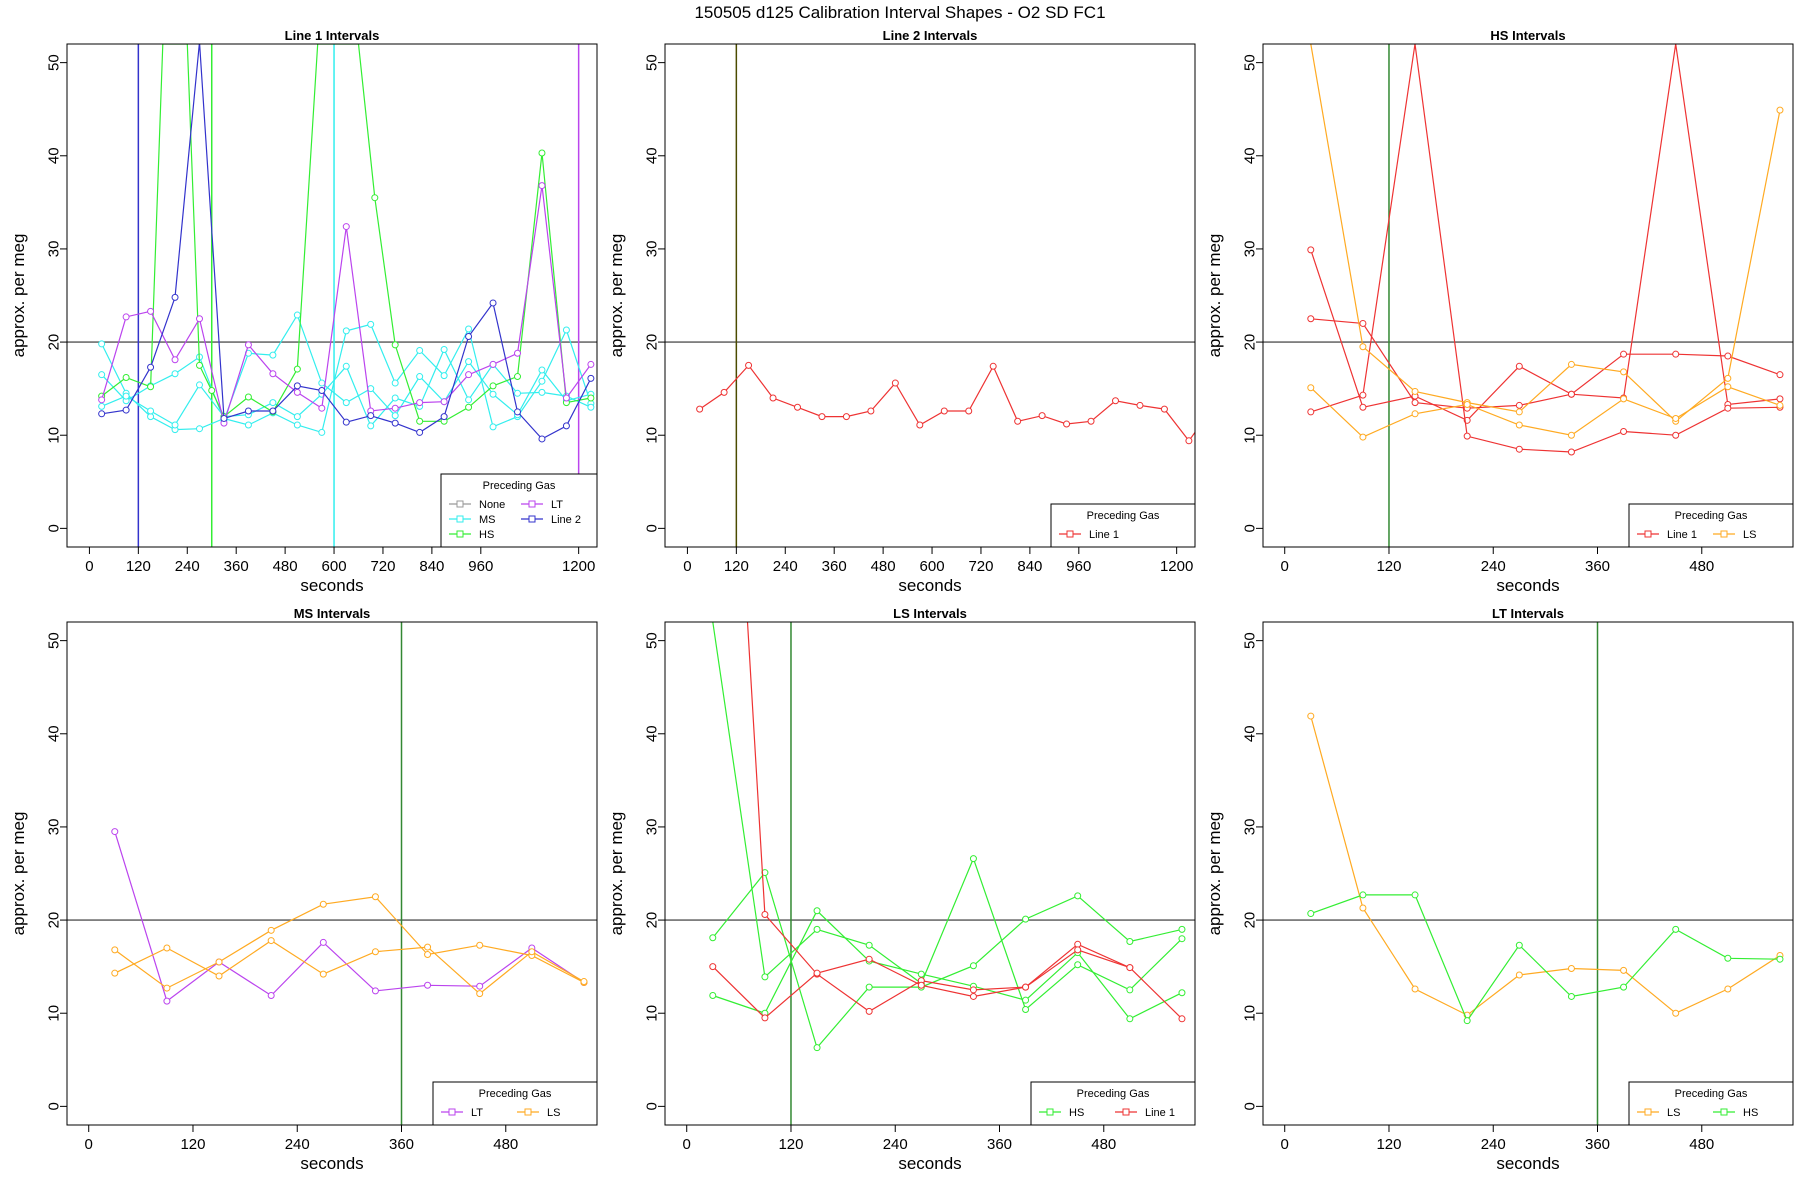 The height and width of the screenshot is (1200, 1800). I want to click on panel-title: LS Intervals, so click(930, 613).